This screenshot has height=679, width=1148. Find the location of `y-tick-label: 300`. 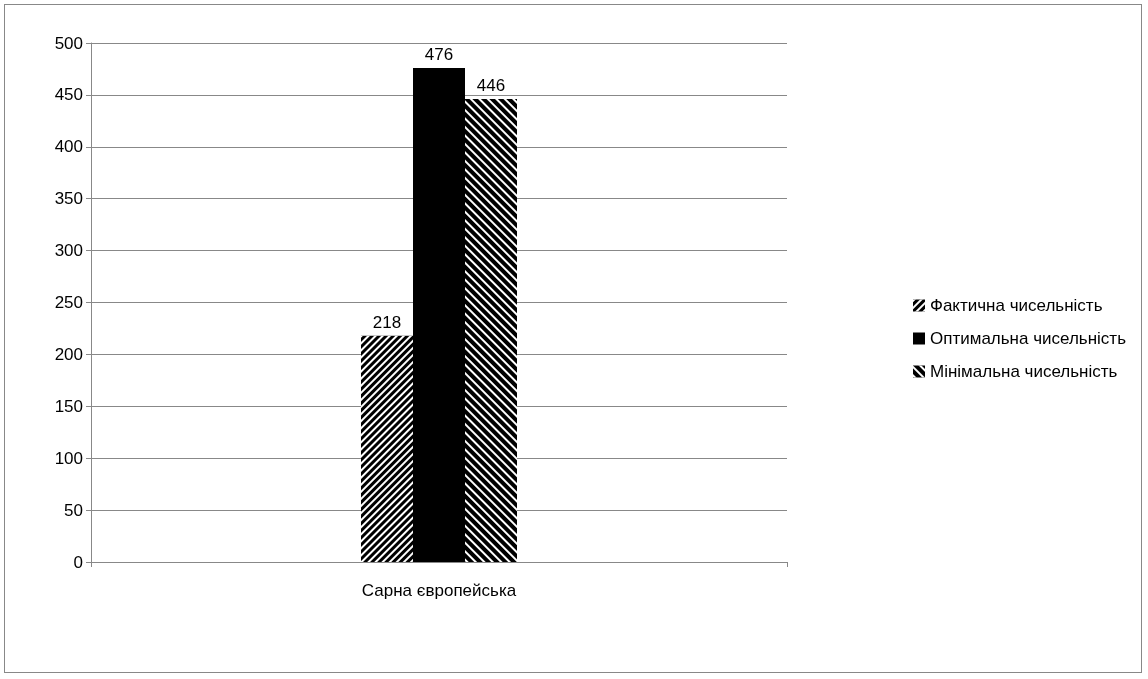

y-tick-label: 300 is located at coordinates (68, 251).